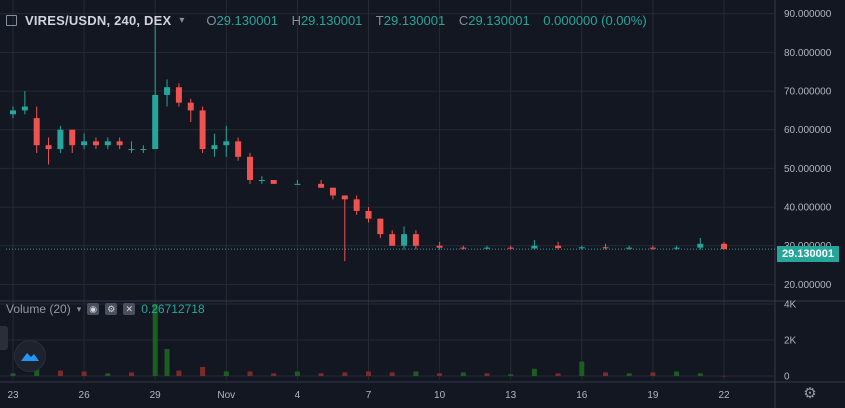 This screenshot has width=845, height=408. Describe the element at coordinates (13, 395) in the screenshot. I see `x-tick-label: 23` at that location.